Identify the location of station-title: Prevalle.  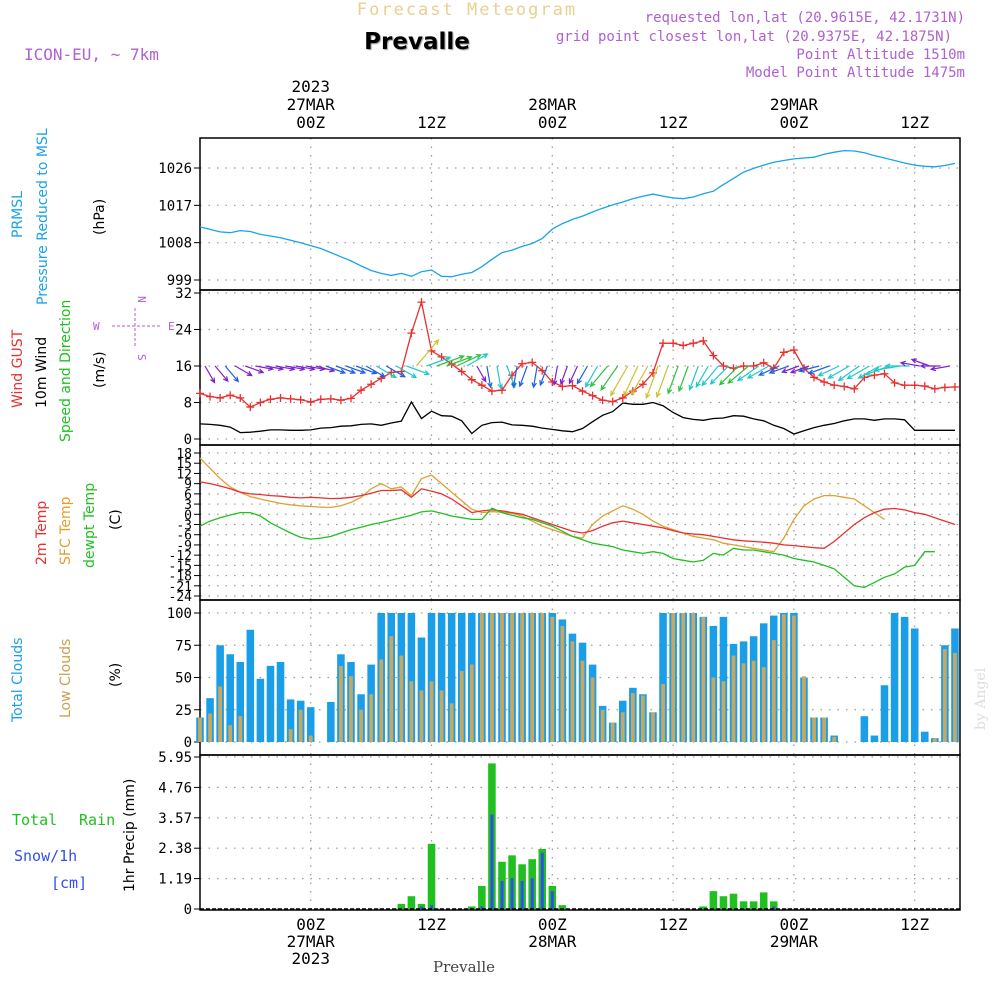
(417, 42).